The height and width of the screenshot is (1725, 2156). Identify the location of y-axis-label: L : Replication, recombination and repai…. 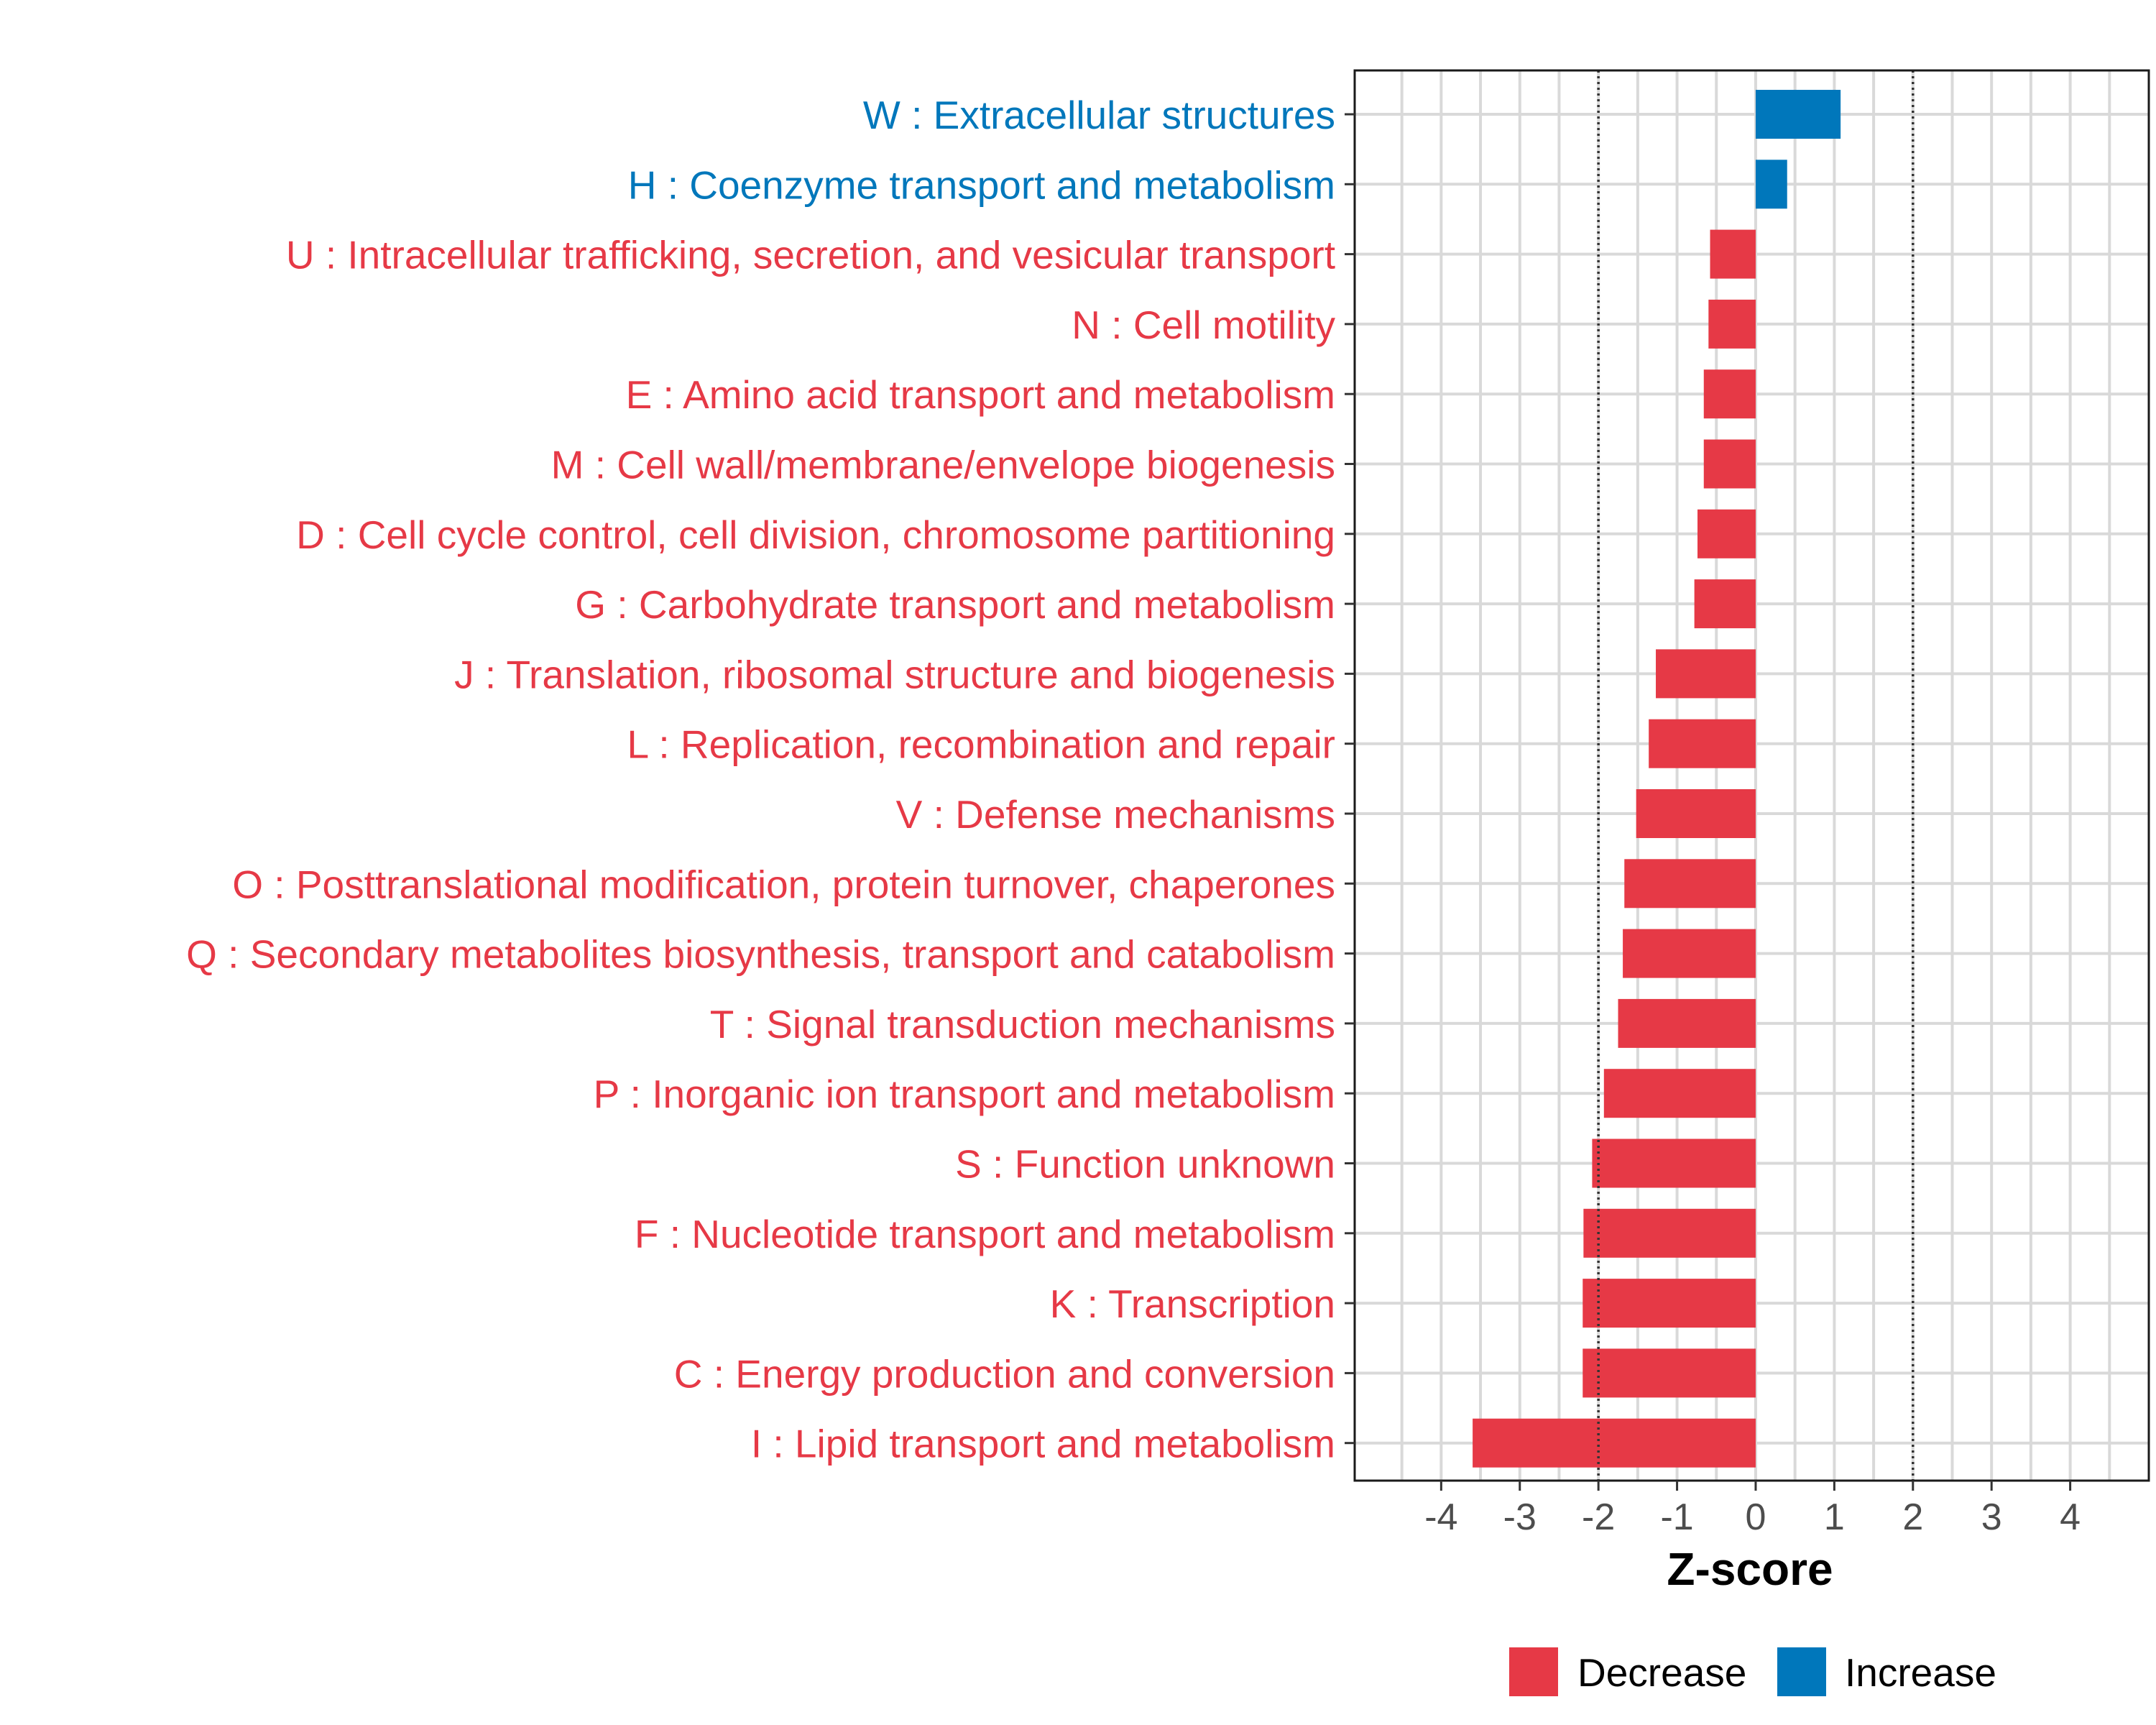
(981, 744).